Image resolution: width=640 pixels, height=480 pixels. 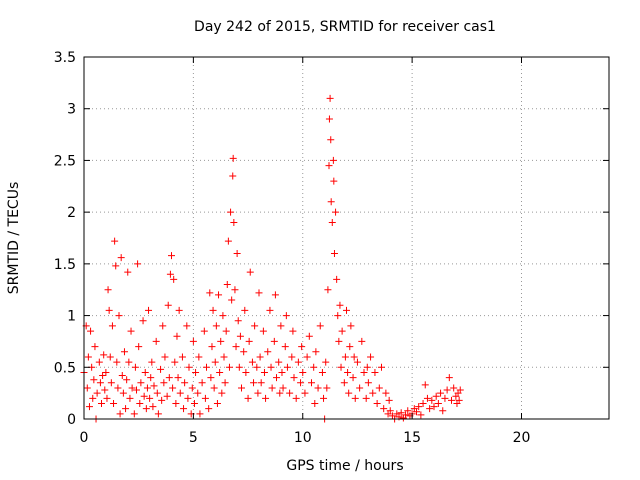 What do you see at coordinates (193, 438) in the screenshot?
I see `x-tick-label: 5` at bounding box center [193, 438].